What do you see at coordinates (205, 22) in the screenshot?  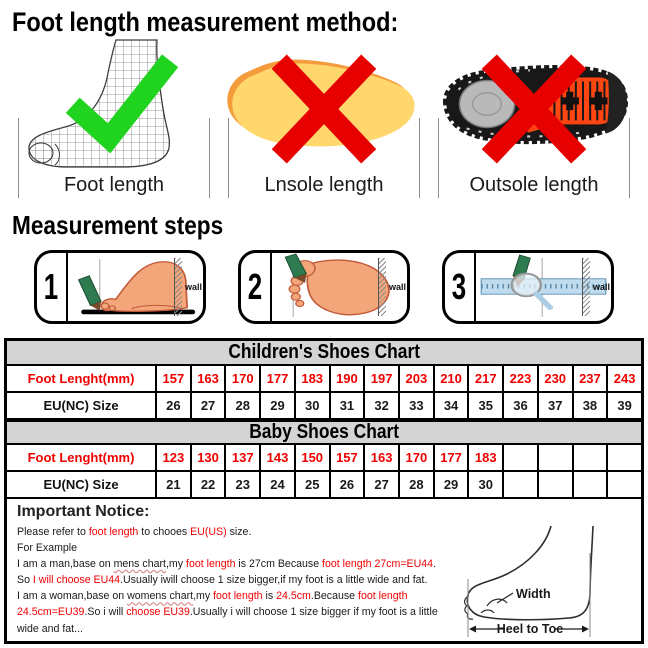 I see `page-title-text: Foot length measurement method:` at bounding box center [205, 22].